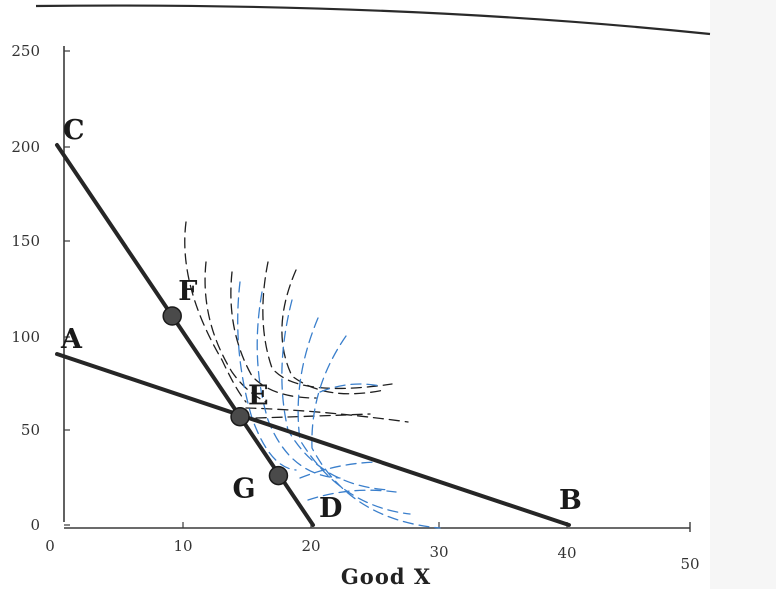 Image resolution: width=776 pixels, height=589 pixels. Describe the element at coordinates (240, 416) in the screenshot. I see `point-marker-e` at that location.